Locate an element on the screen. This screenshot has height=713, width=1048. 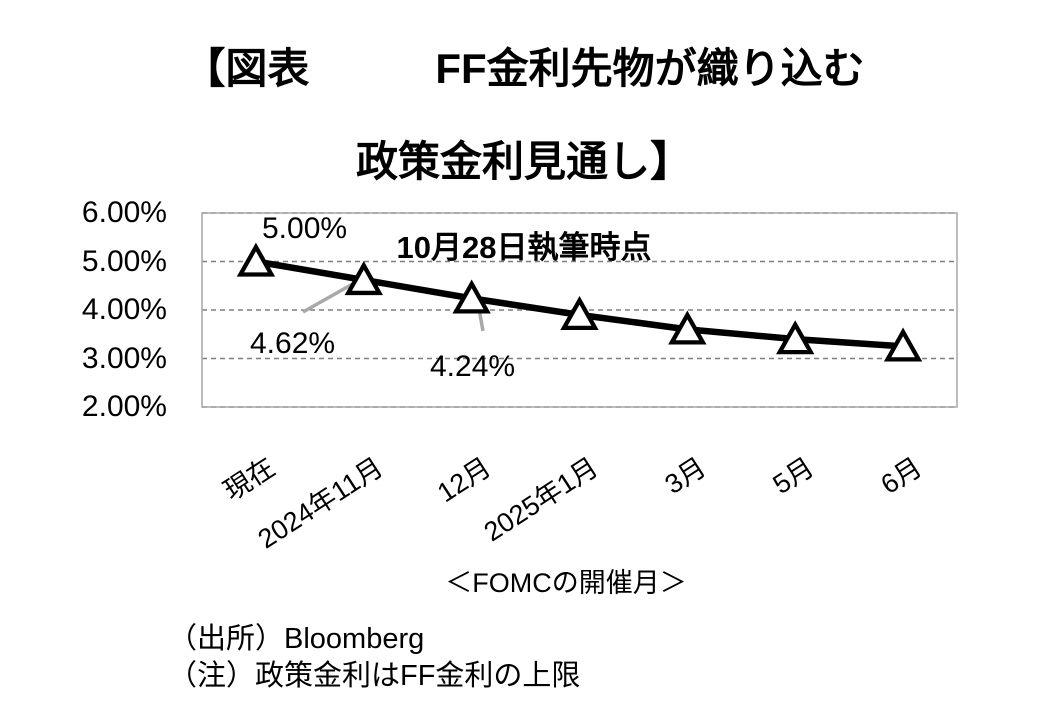
y-axis-label: 3.00% is located at coordinates (124, 358).